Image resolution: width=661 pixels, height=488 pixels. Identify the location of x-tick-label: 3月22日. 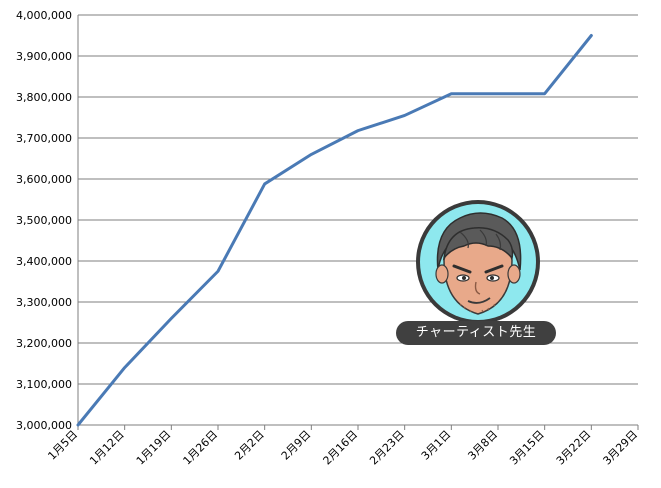
(574, 448).